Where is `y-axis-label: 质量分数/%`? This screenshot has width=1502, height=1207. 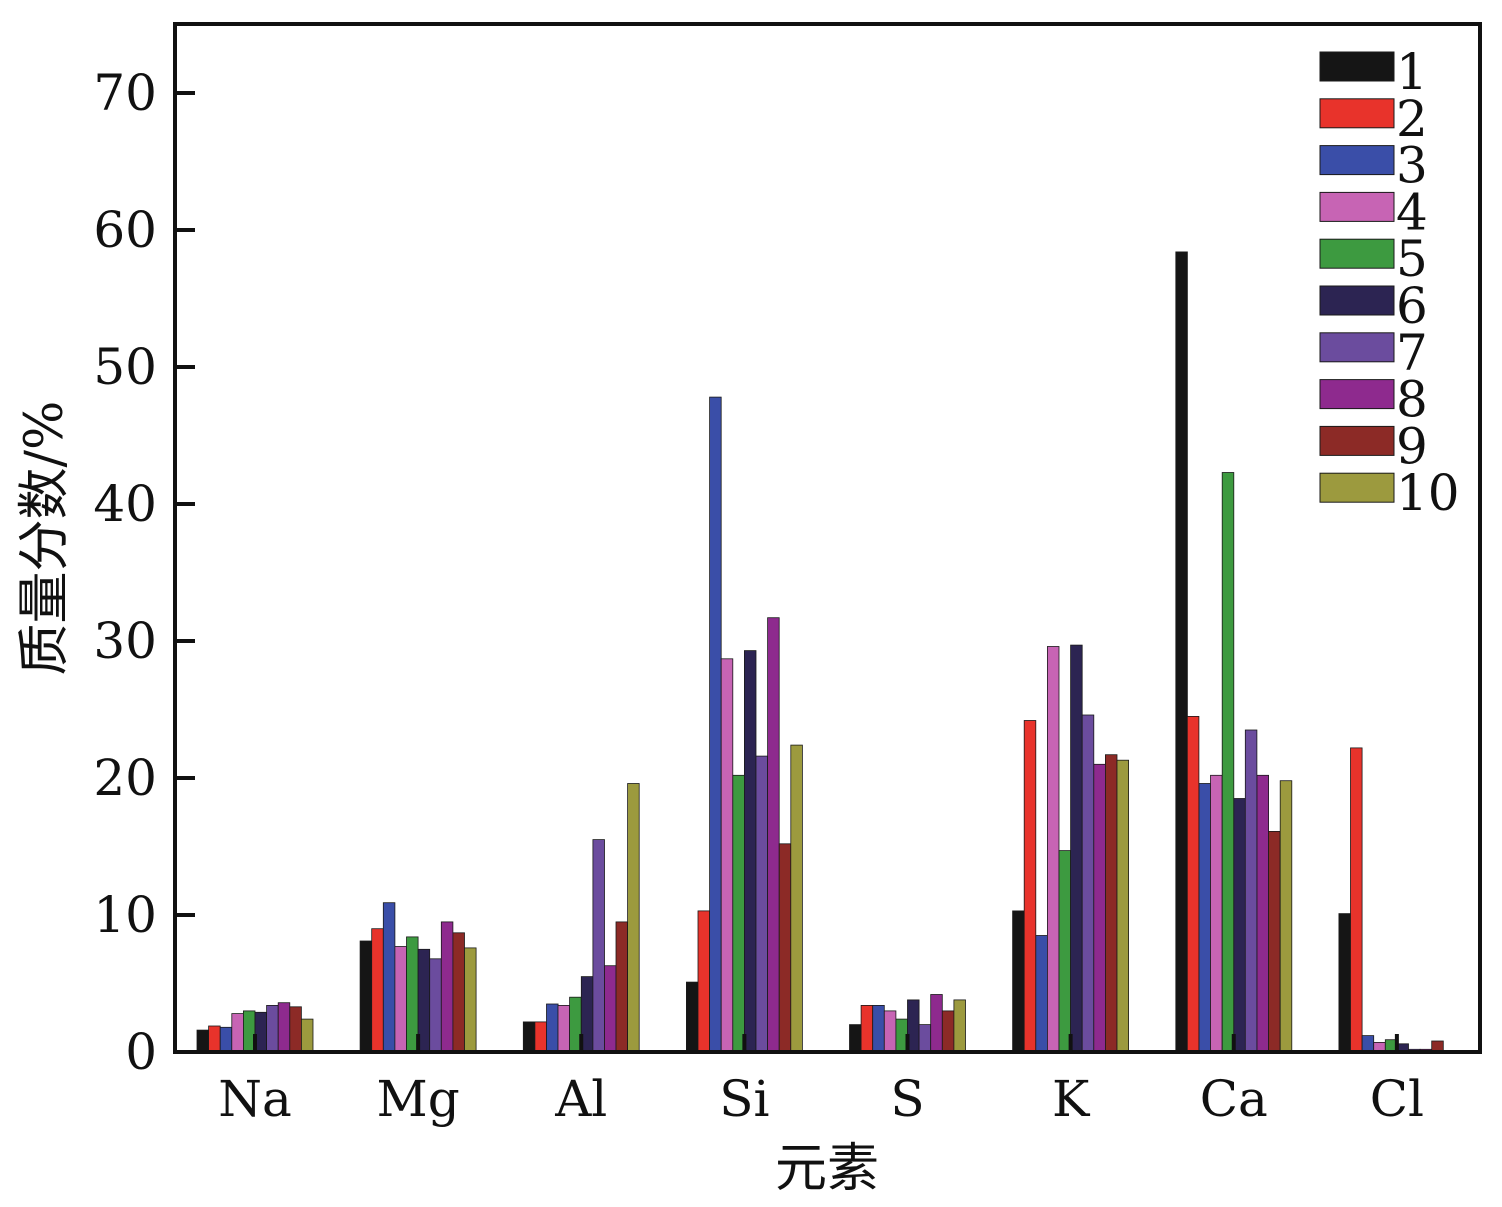
y-axis-label: 质量分数/% is located at coordinates (45, 538).